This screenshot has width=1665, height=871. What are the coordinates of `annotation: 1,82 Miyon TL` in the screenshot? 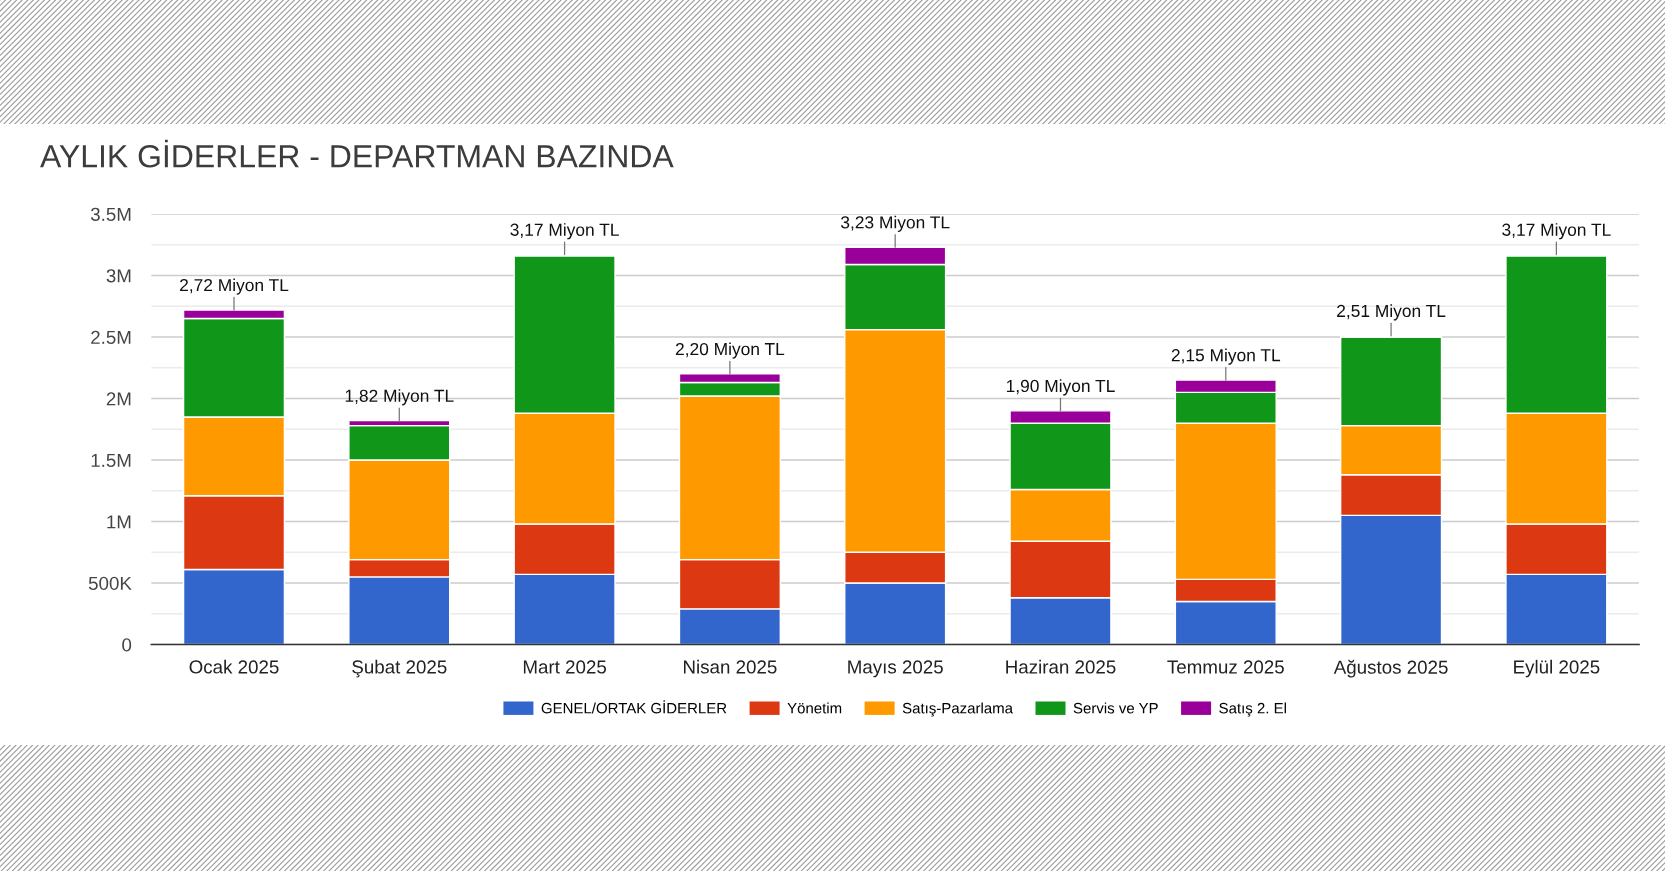 It's located at (399, 397).